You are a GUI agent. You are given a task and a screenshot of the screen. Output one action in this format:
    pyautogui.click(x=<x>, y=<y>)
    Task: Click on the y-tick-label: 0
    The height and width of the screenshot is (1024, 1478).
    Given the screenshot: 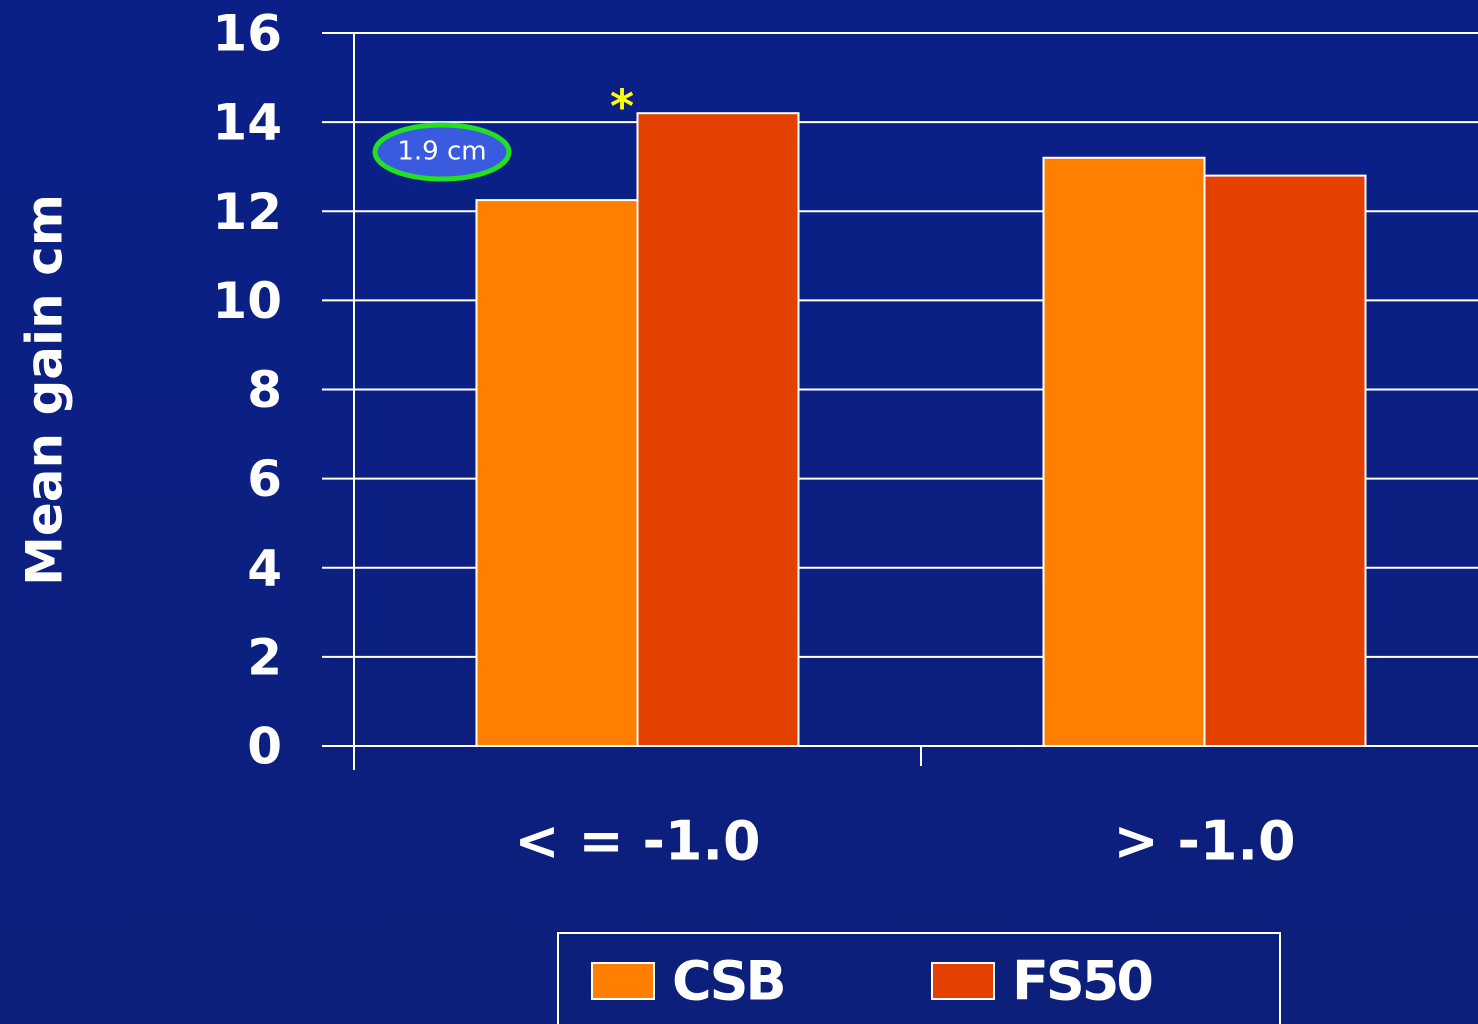 What is the action you would take?
    pyautogui.click(x=264, y=747)
    